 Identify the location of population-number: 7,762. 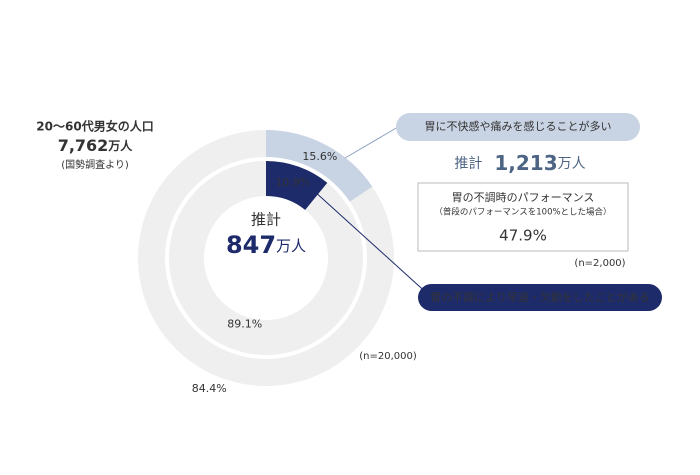
(83, 145).